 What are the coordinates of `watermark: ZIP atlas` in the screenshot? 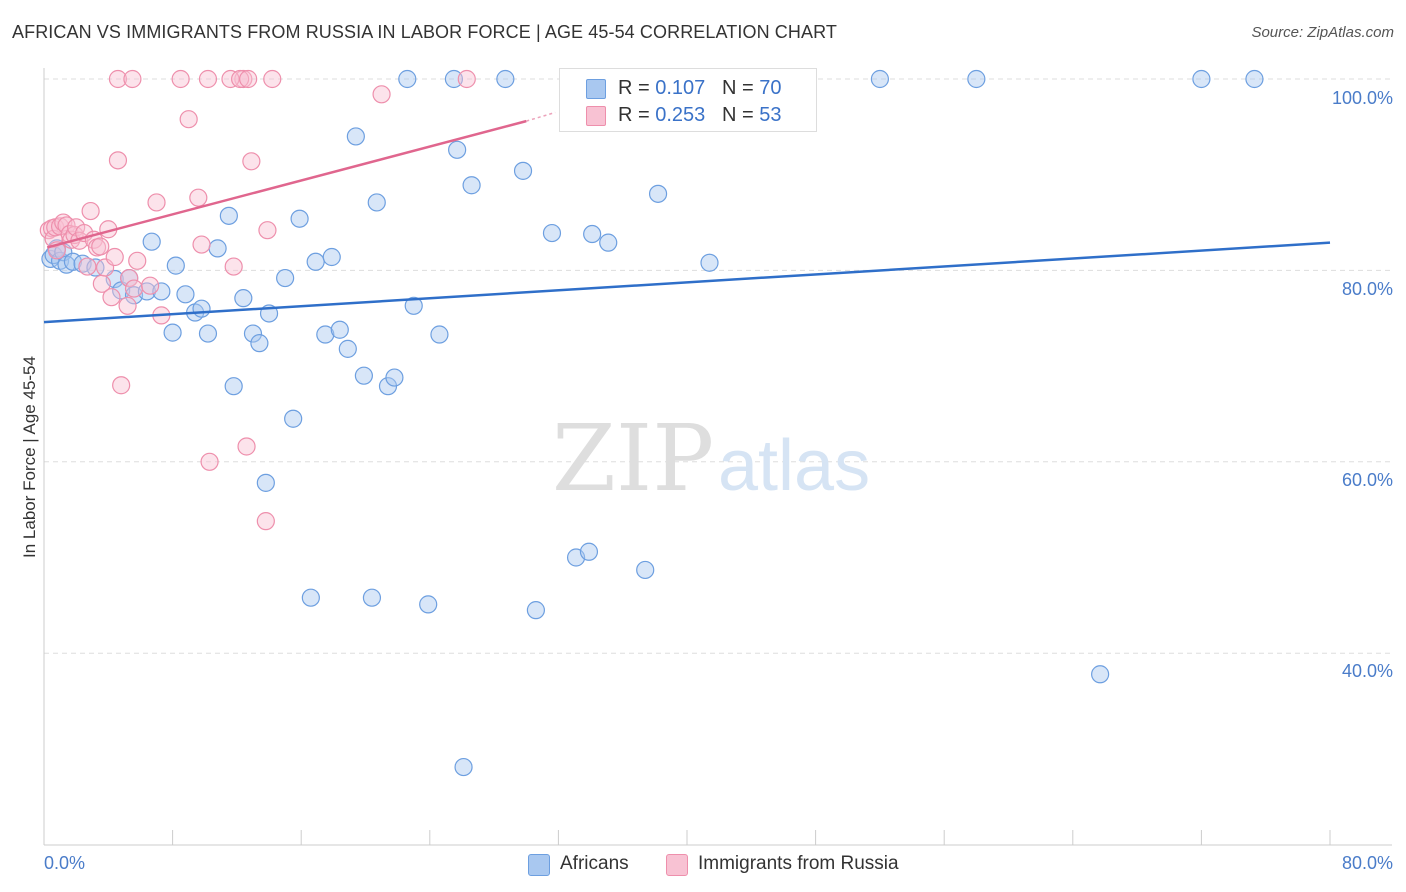 It's located at (711, 458).